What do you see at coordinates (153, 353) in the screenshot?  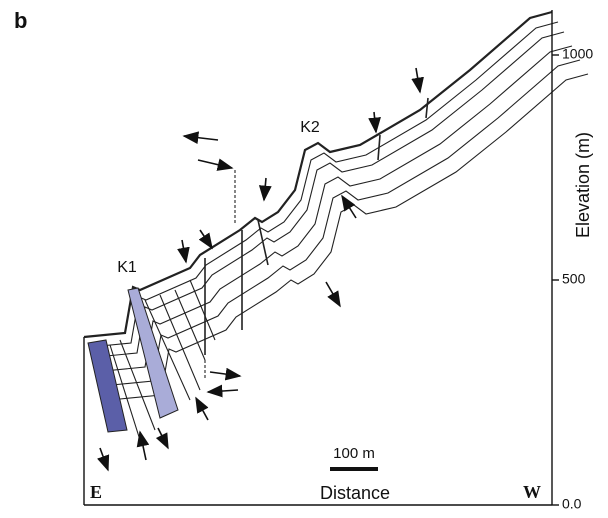 I see `k1-block-light` at bounding box center [153, 353].